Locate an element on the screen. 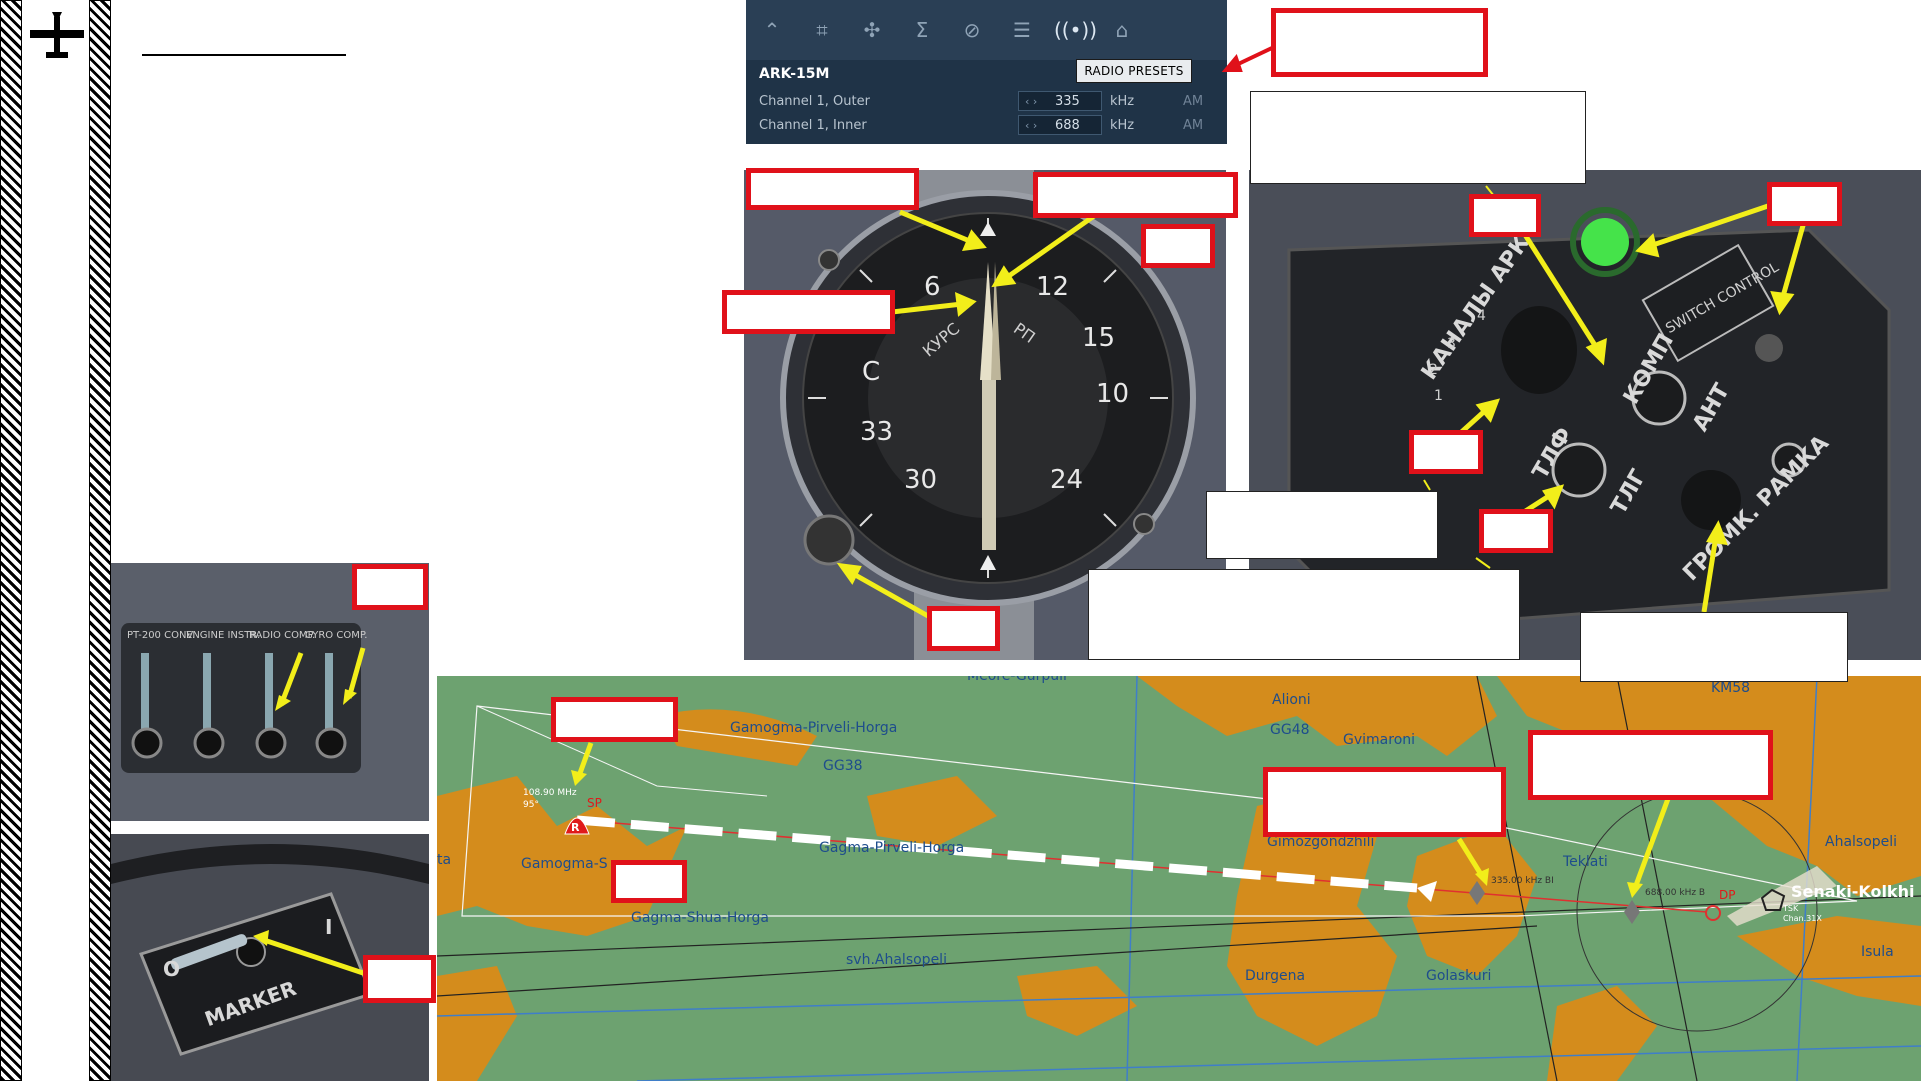 The width and height of the screenshot is (1921, 1081). start-frequency: 108.90 MHz is located at coordinates (550, 793).